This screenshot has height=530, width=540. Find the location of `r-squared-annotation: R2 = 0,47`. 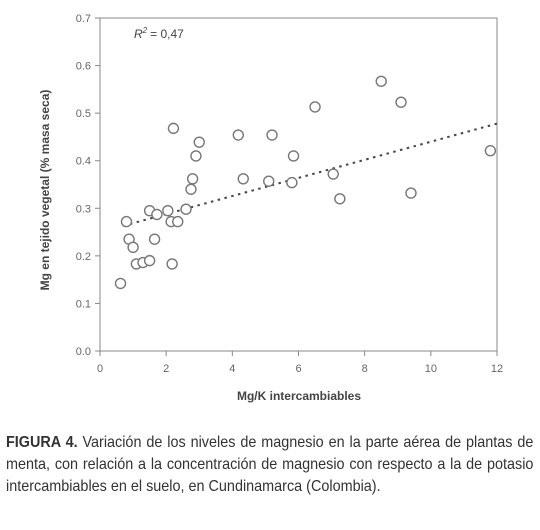

r-squared-annotation: R2 = 0,47 is located at coordinates (159, 33).